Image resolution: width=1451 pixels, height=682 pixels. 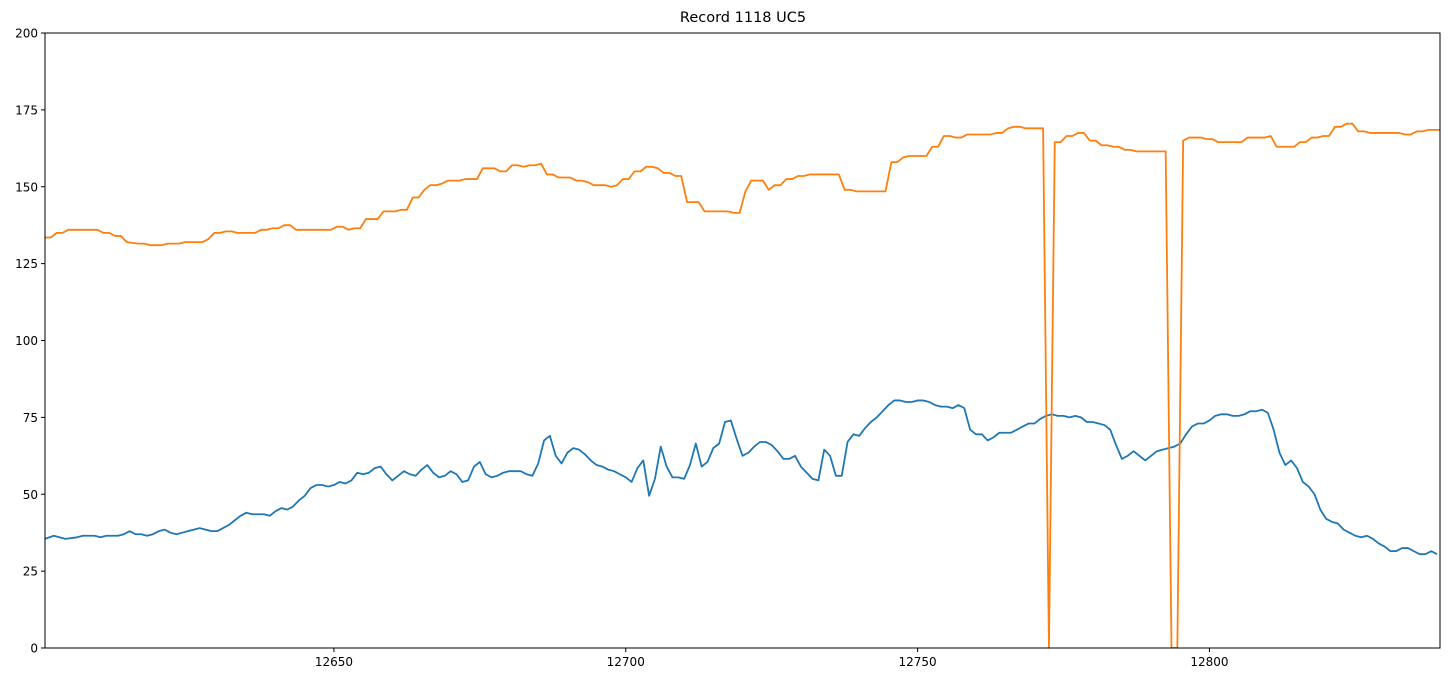 I want to click on y-tick-label: 0, so click(x=34, y=649).